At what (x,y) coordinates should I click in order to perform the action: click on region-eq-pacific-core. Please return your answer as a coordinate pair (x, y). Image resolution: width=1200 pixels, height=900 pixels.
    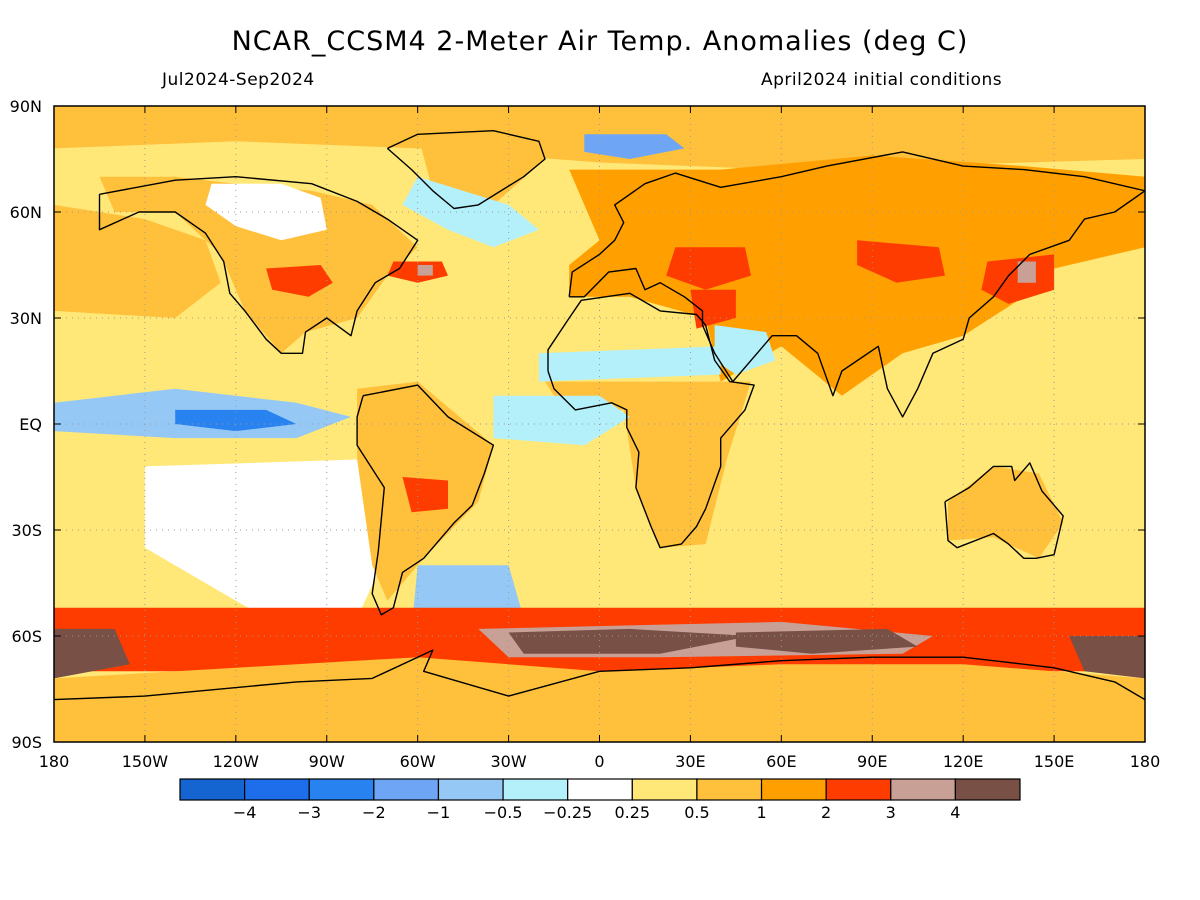
    Looking at the image, I should click on (236, 420).